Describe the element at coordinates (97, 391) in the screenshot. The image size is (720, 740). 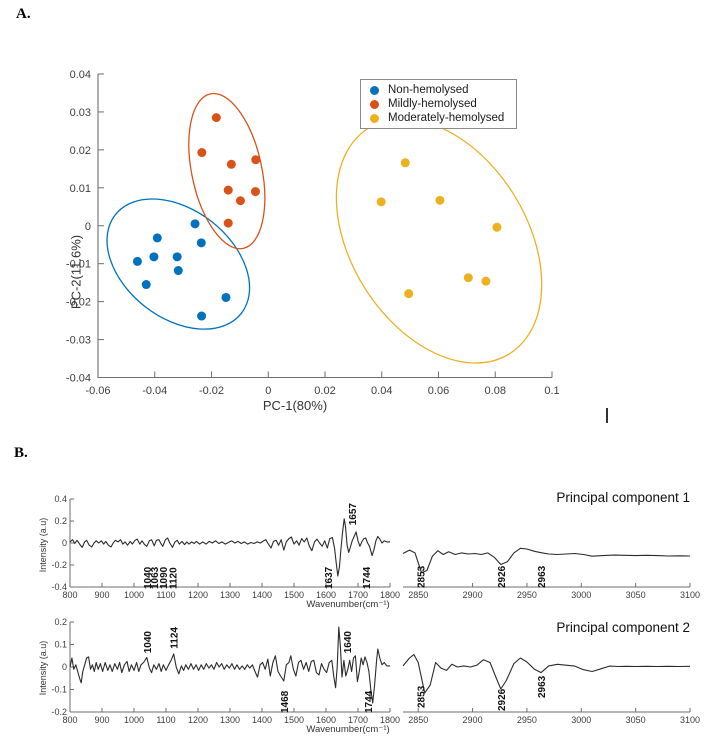
I see `x-tick-label: -0.06` at that location.